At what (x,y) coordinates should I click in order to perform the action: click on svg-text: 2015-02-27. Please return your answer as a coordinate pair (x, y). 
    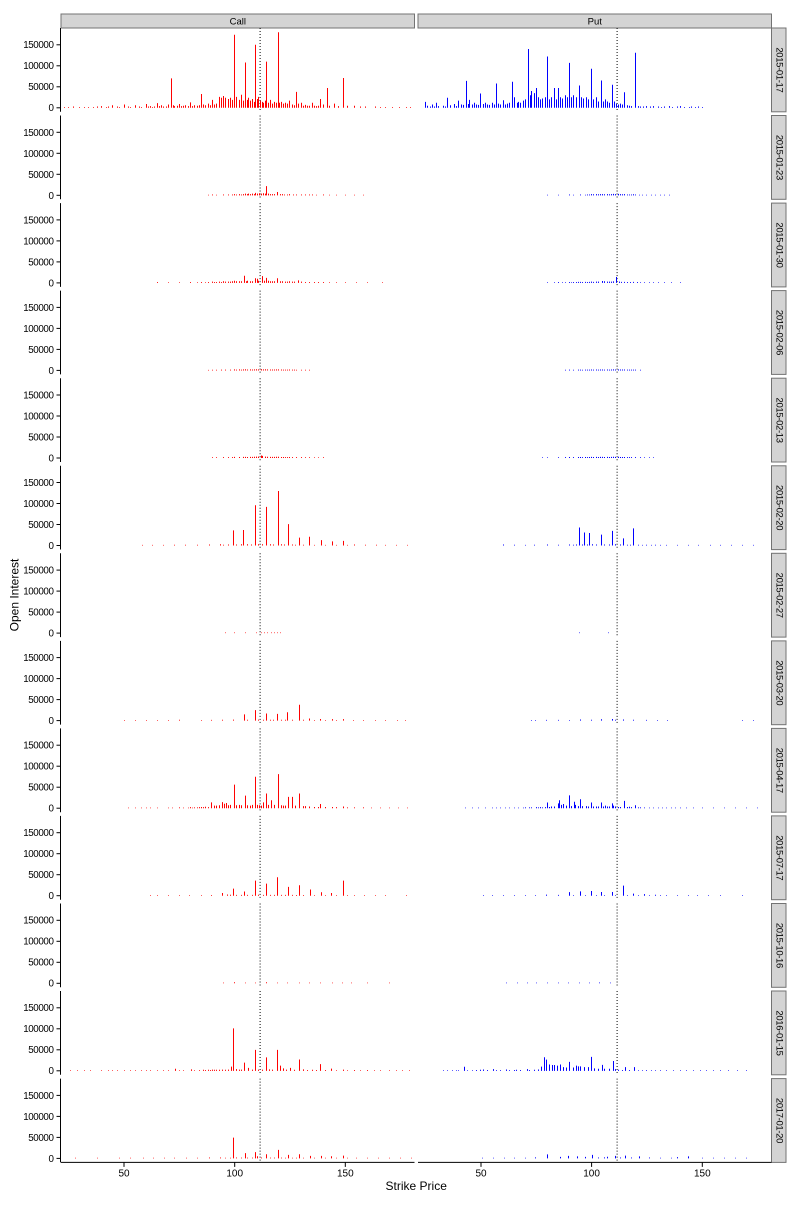
    Looking at the image, I should click on (778, 595).